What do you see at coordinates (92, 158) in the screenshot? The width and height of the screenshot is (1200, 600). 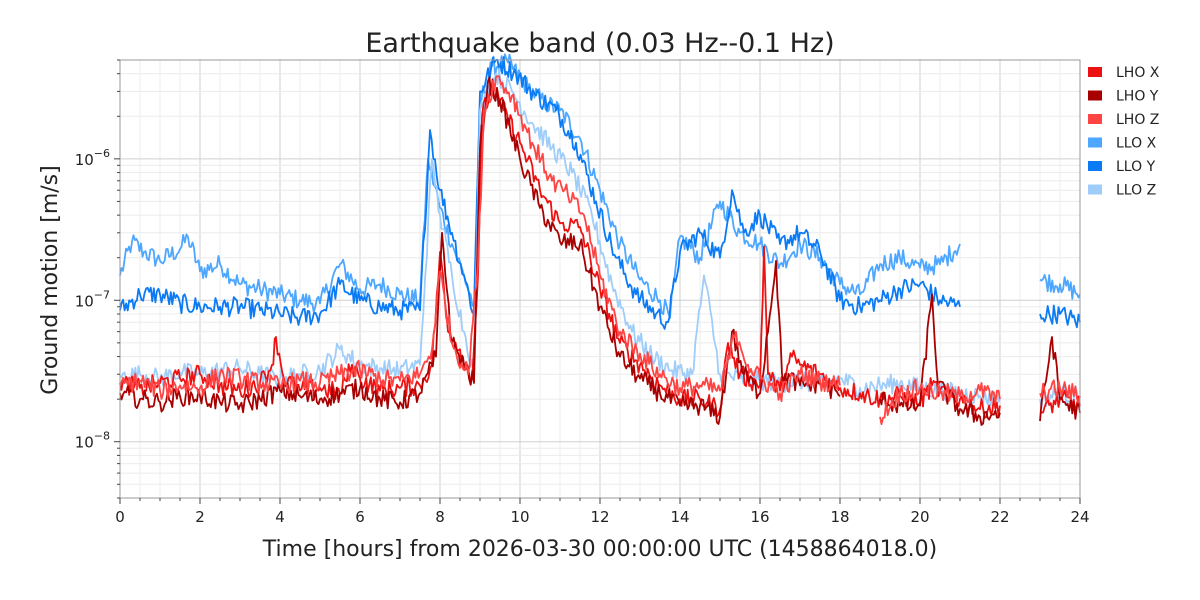 I see `y-tick-label: 10⁻⁶` at bounding box center [92, 158].